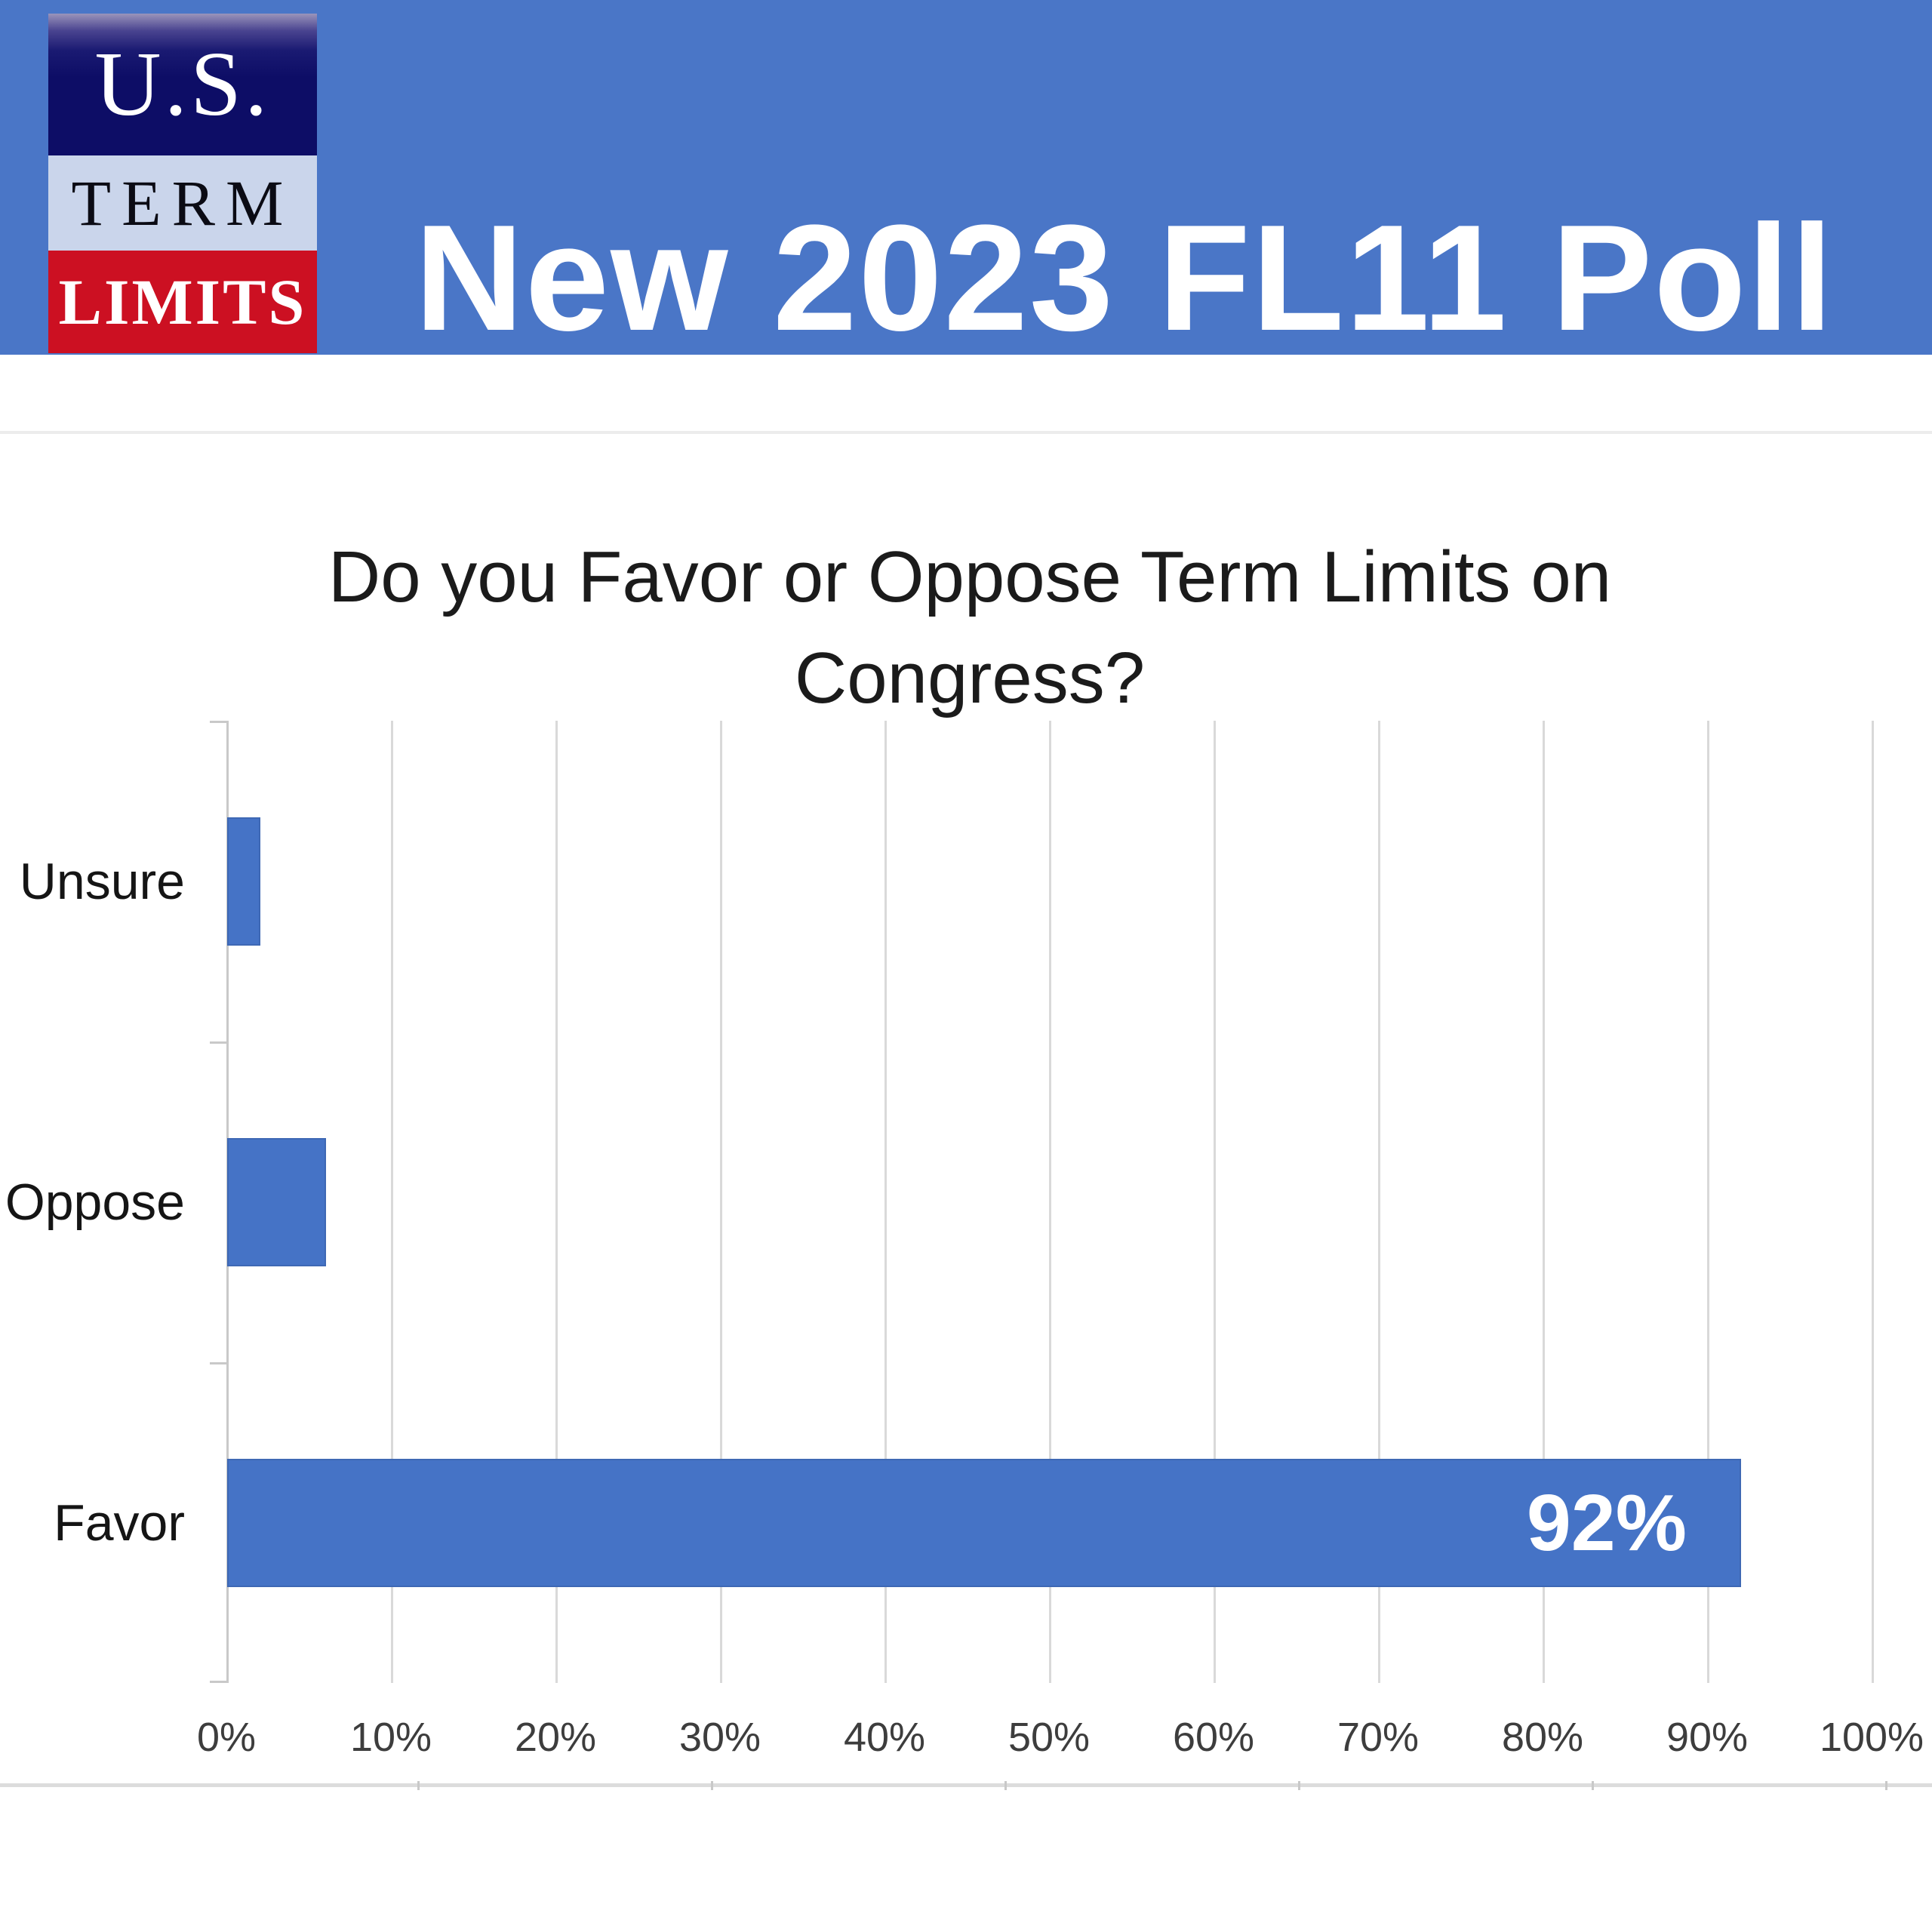 The height and width of the screenshot is (1932, 1932). I want to click on logo-band-limits: LIMITS, so click(182, 302).